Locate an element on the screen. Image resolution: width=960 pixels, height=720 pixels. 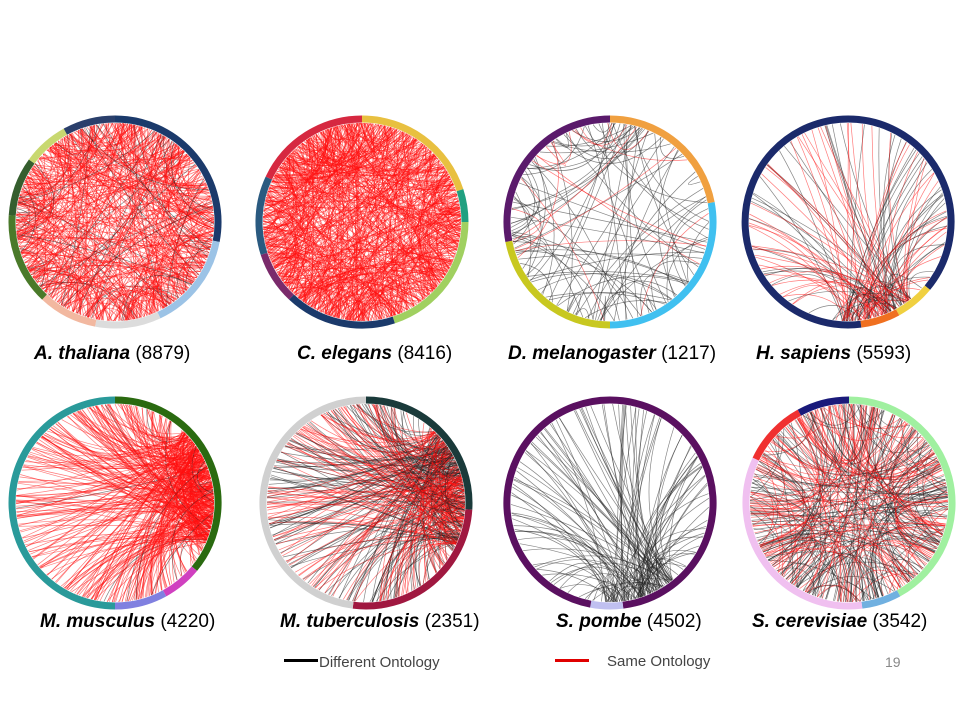
legend-same-label: Same Ontology is located at coordinates (659, 661).